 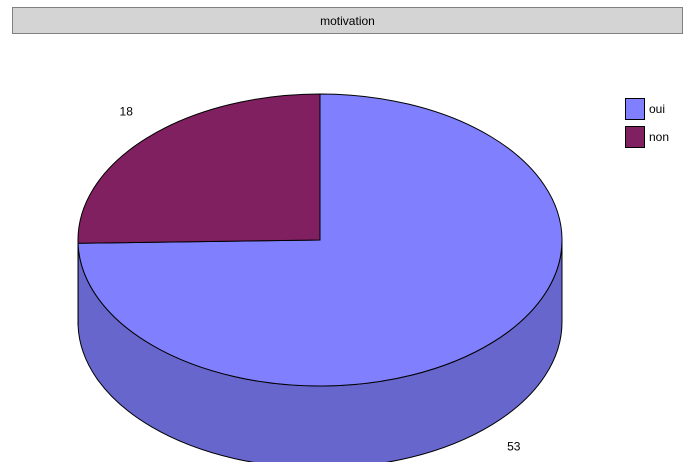 What do you see at coordinates (514, 446) in the screenshot?
I see `data-label-oui: 53` at bounding box center [514, 446].